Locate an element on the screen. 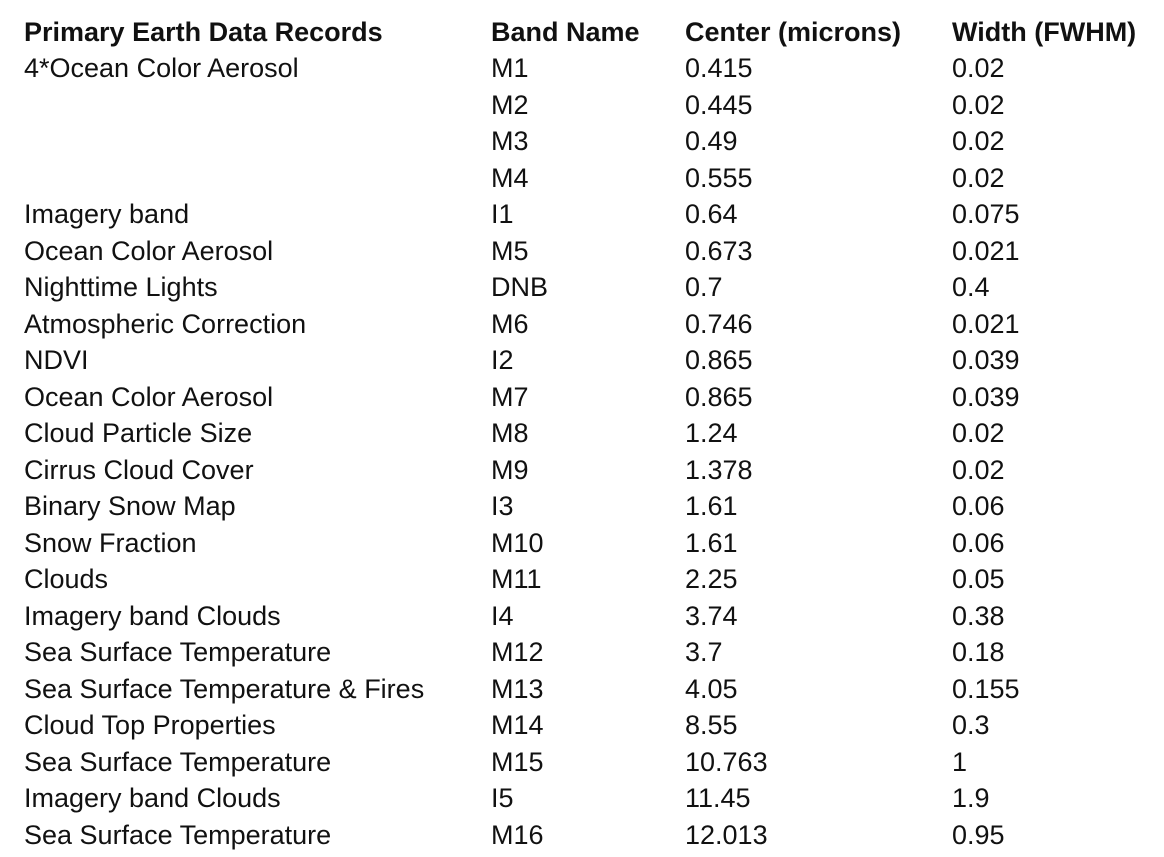 The width and height of the screenshot is (1164, 857). band-name-cell: I3 is located at coordinates (502, 506).